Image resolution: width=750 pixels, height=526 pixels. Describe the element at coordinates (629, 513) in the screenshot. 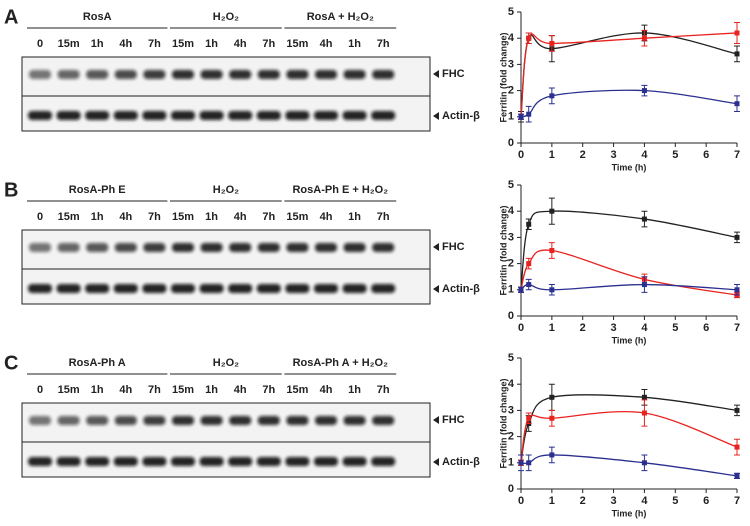

I see `x-axis-label: Time (h)` at that location.